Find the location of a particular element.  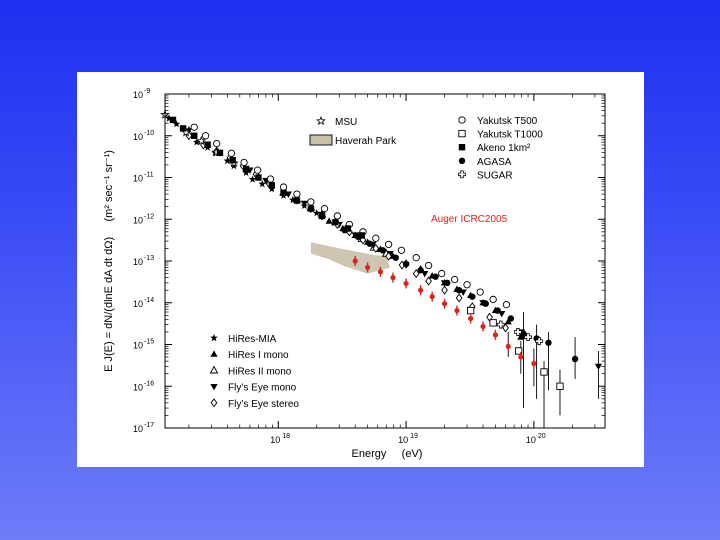

hires-mia-legend-label: HiRes-MIA is located at coordinates (252, 339).